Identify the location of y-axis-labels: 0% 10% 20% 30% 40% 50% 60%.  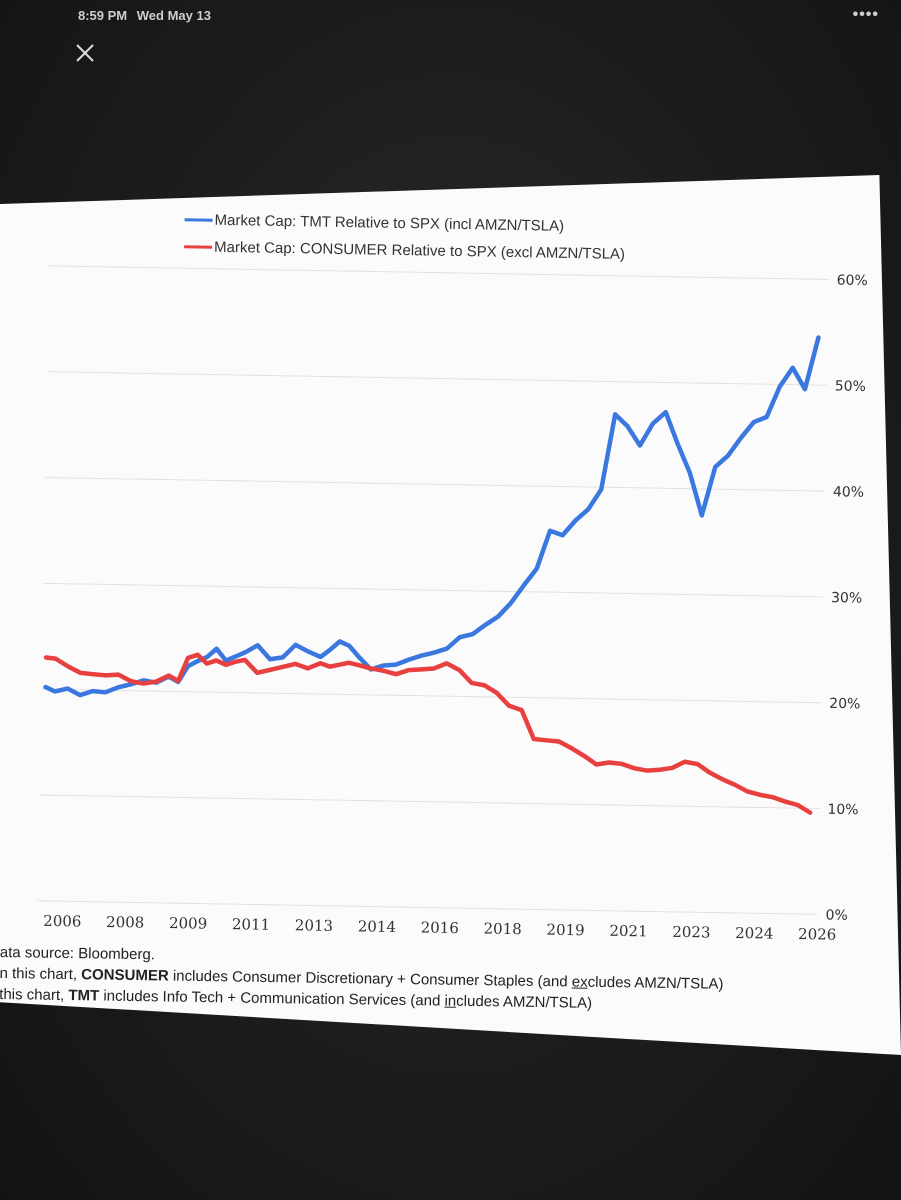
(846, 598).